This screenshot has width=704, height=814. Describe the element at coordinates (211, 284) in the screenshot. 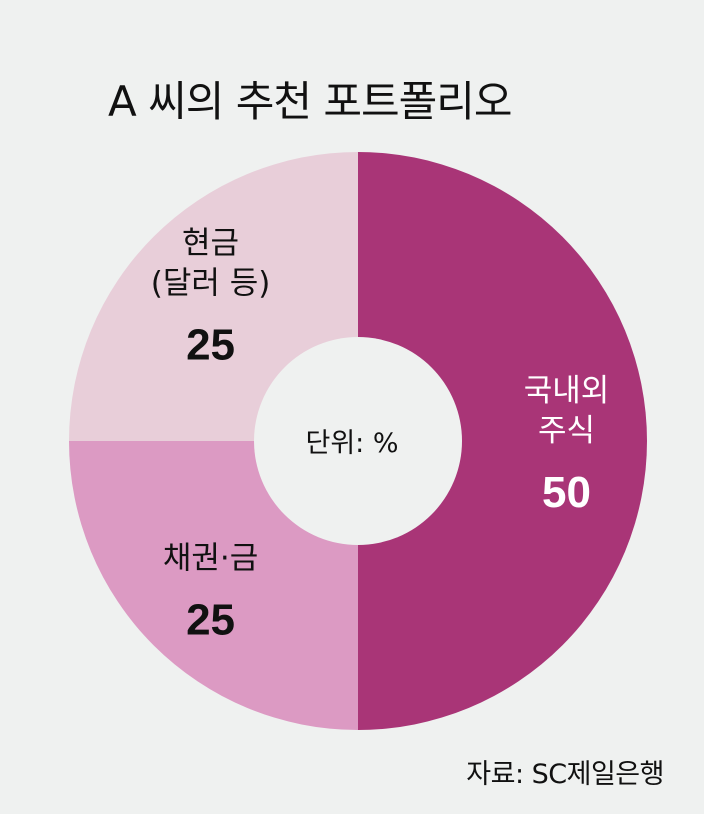

I see `slice-label-2-1: (달러 등)` at that location.